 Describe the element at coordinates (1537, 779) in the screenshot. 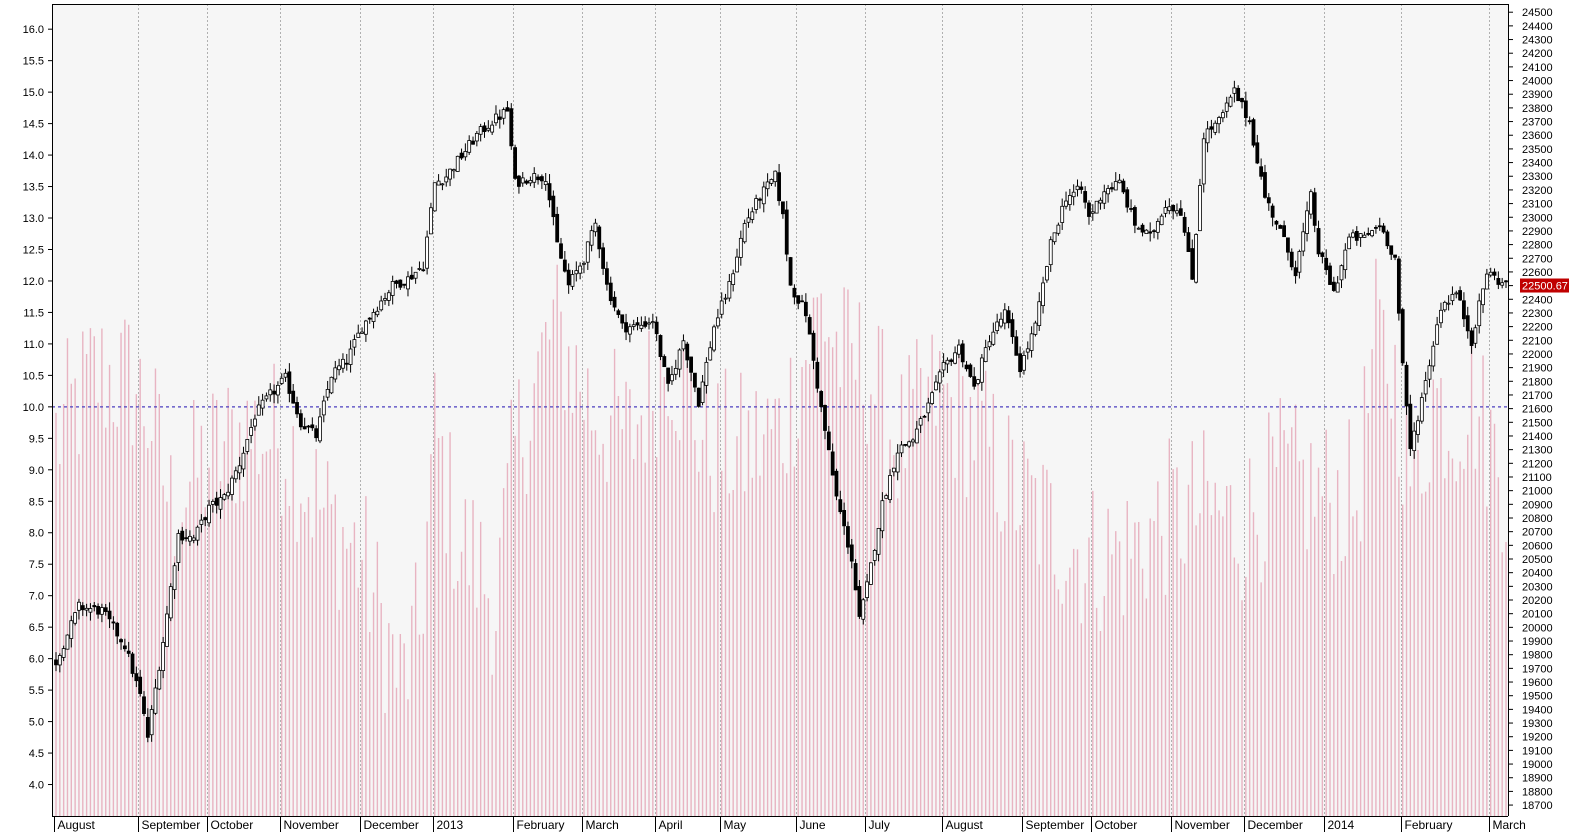

I see `right-tick-label: 18900` at that location.